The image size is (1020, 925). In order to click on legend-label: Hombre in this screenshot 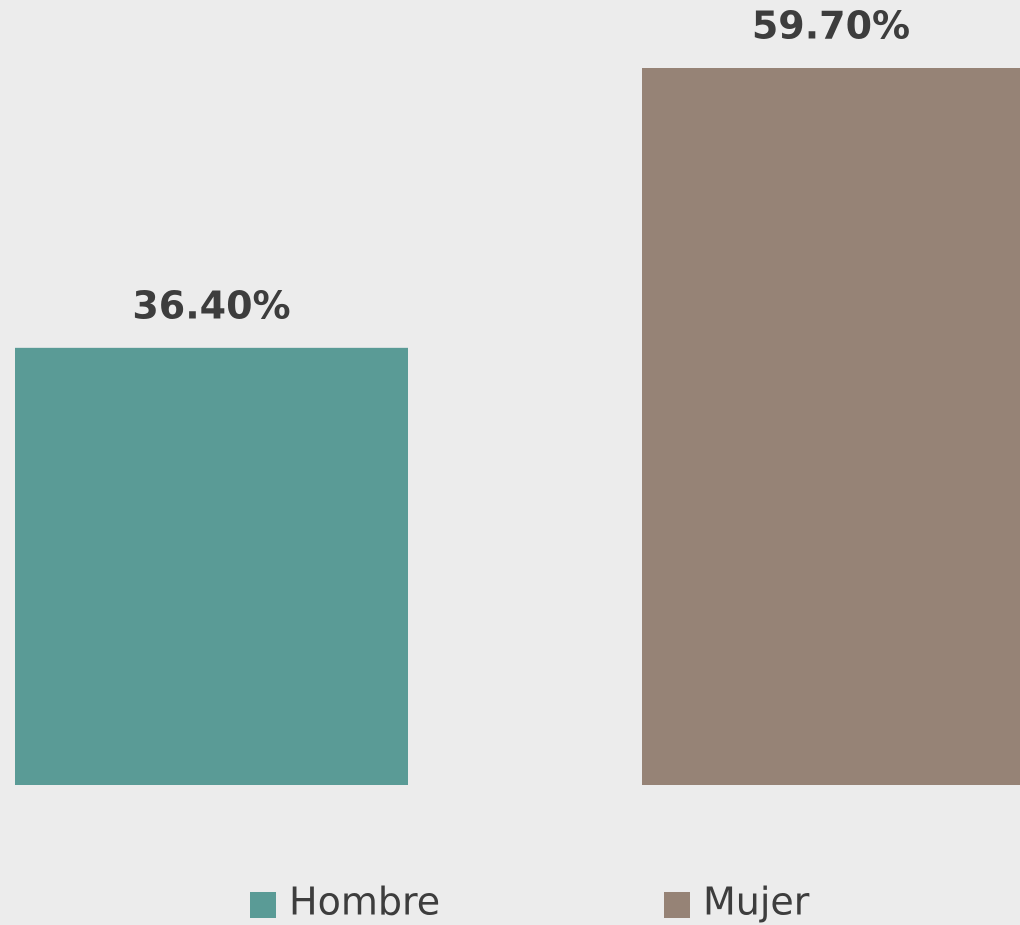, I will do `click(364, 902)`.